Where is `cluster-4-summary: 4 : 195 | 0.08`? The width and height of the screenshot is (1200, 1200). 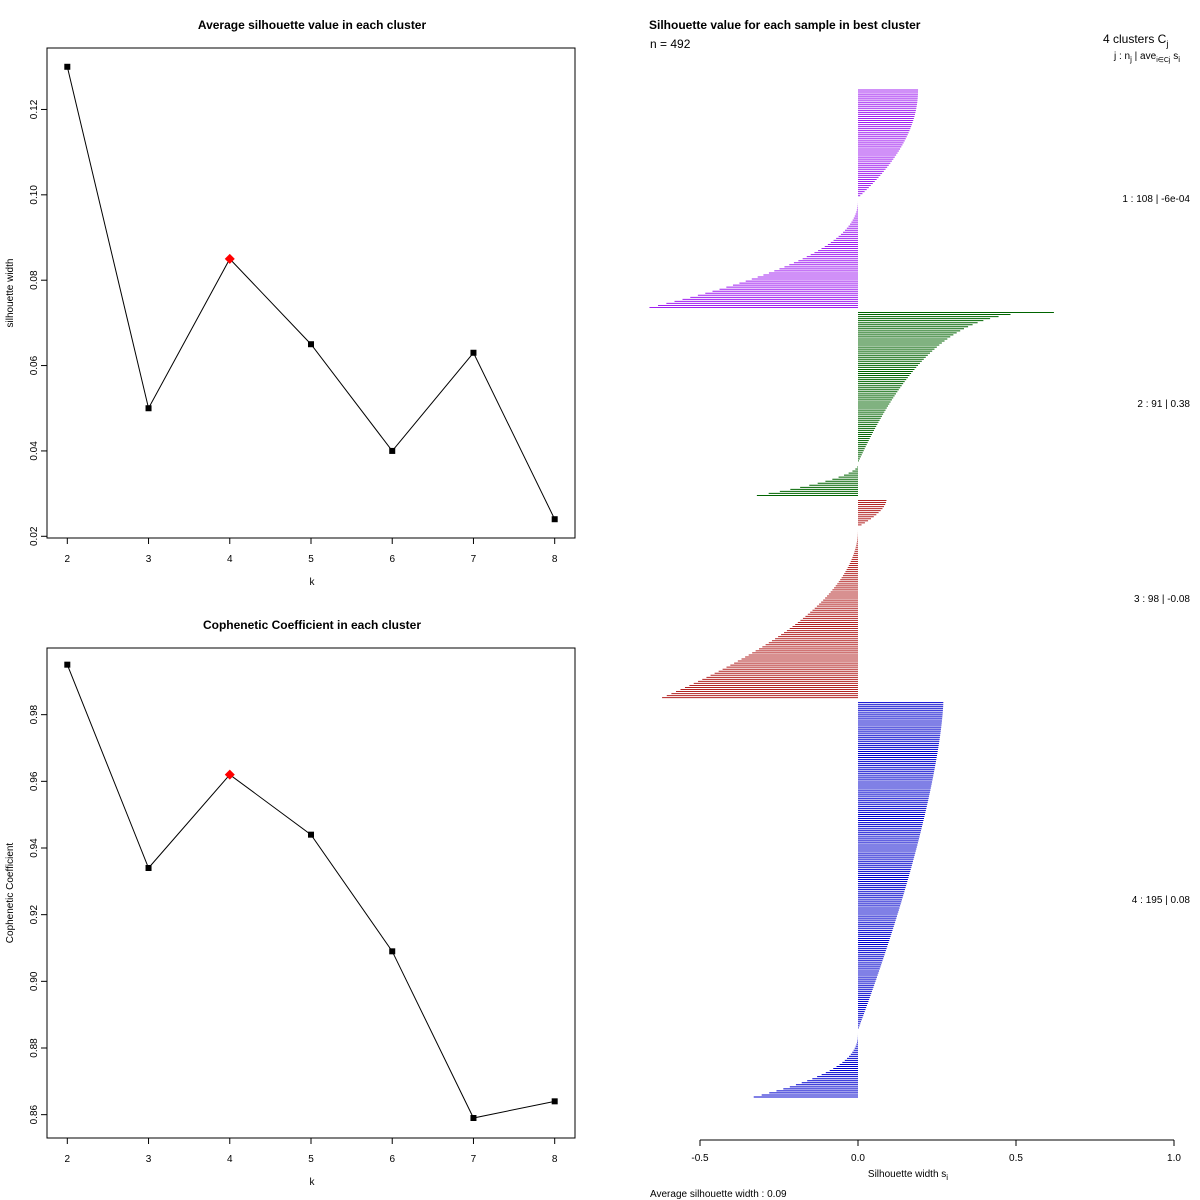
cluster-4-summary: 4 : 195 | 0.08 is located at coordinates (1161, 900).